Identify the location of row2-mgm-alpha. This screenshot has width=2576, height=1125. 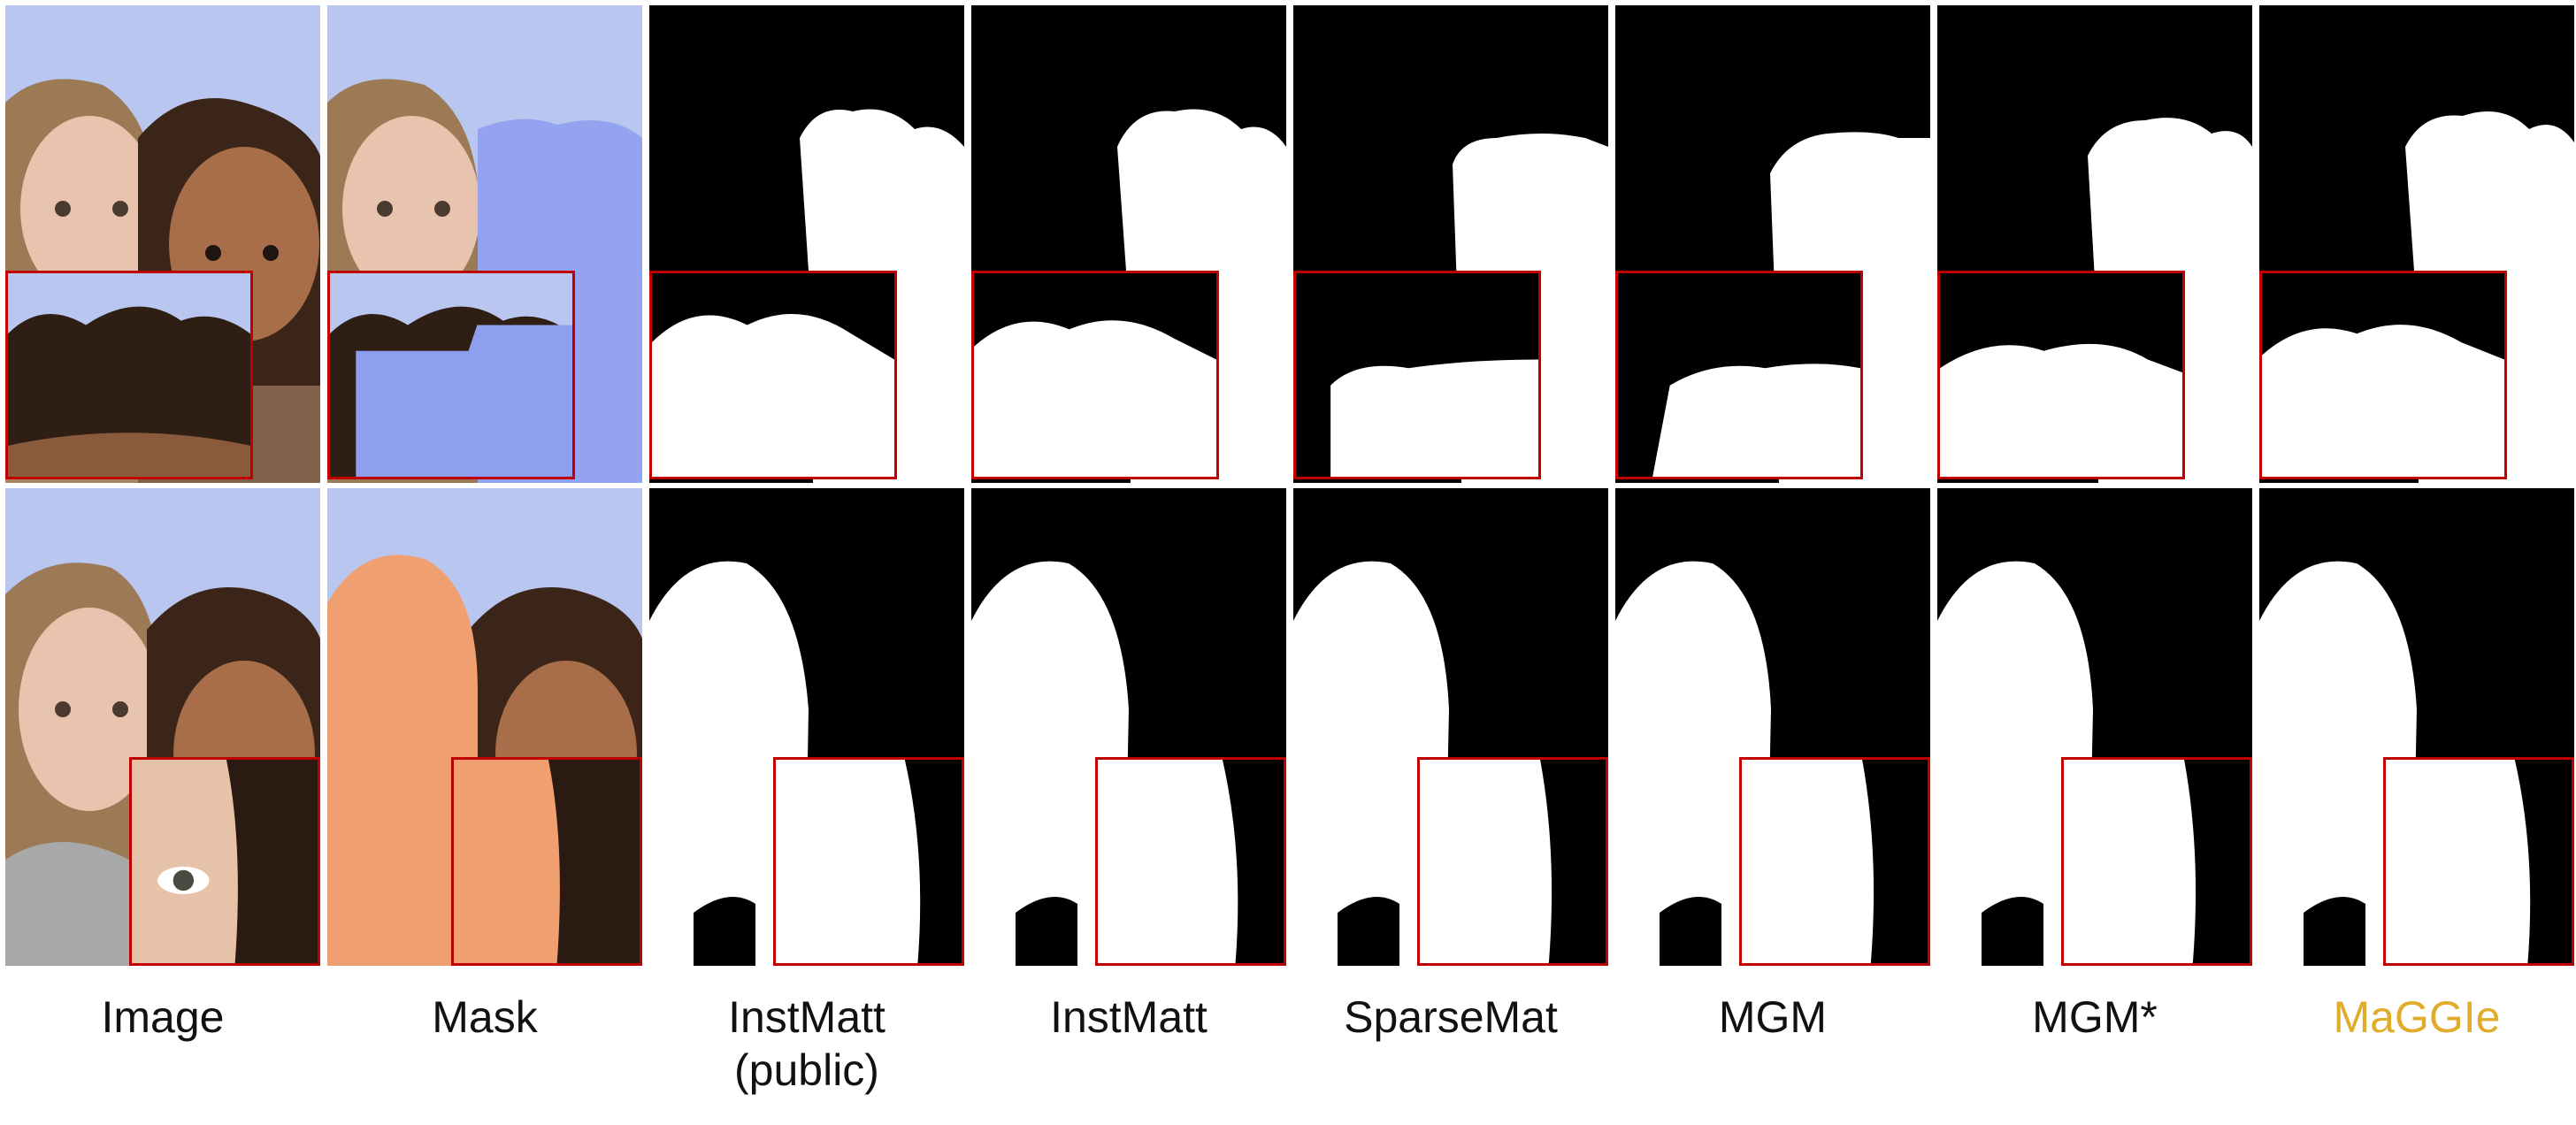
(1772, 727).